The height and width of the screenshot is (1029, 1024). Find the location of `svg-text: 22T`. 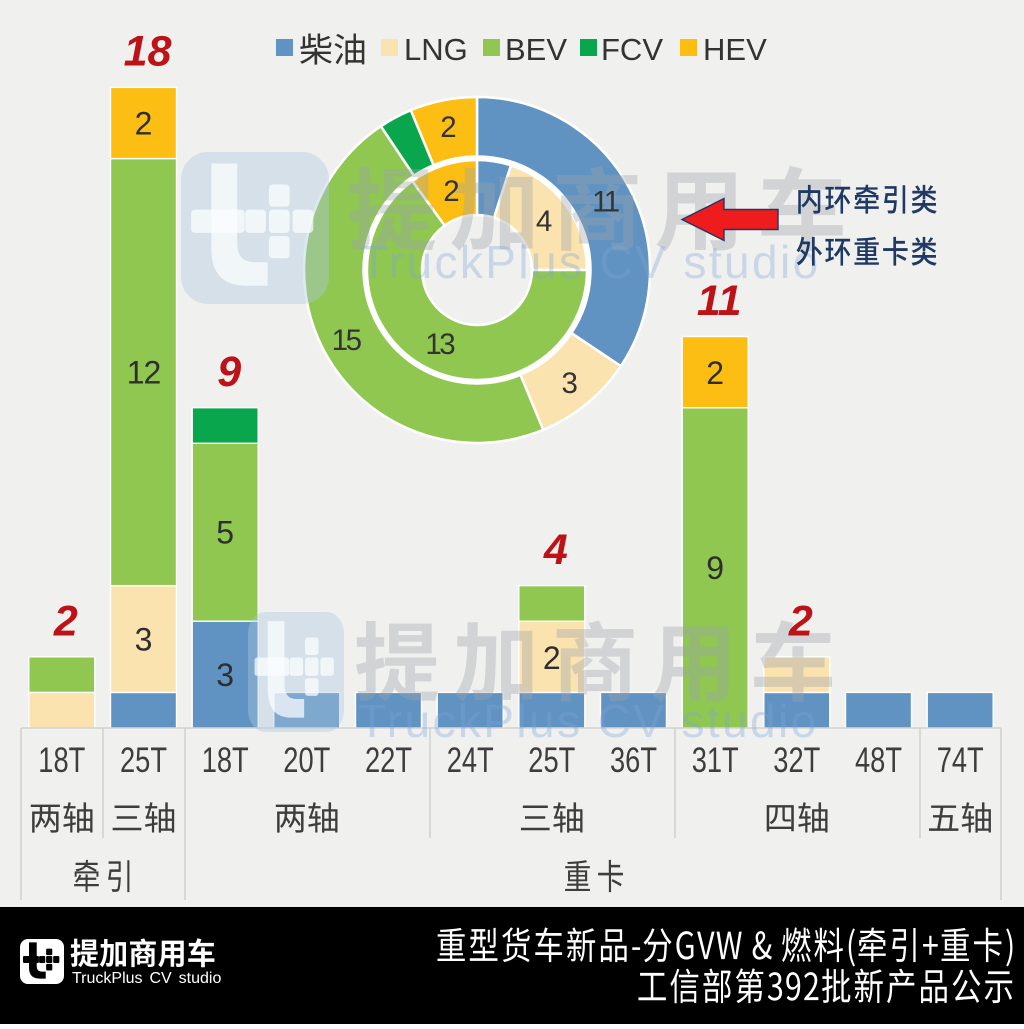

svg-text: 22T is located at coordinates (388, 760).